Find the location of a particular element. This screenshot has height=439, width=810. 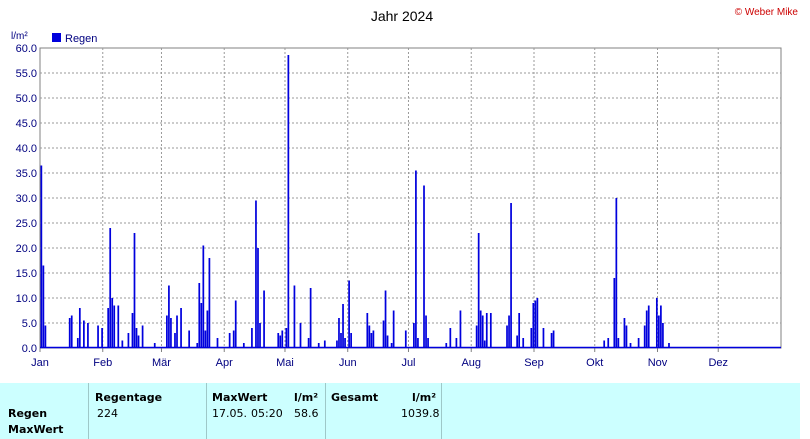

gesamt-column: Gesamt l/m² 1039.8 is located at coordinates (384, 411).